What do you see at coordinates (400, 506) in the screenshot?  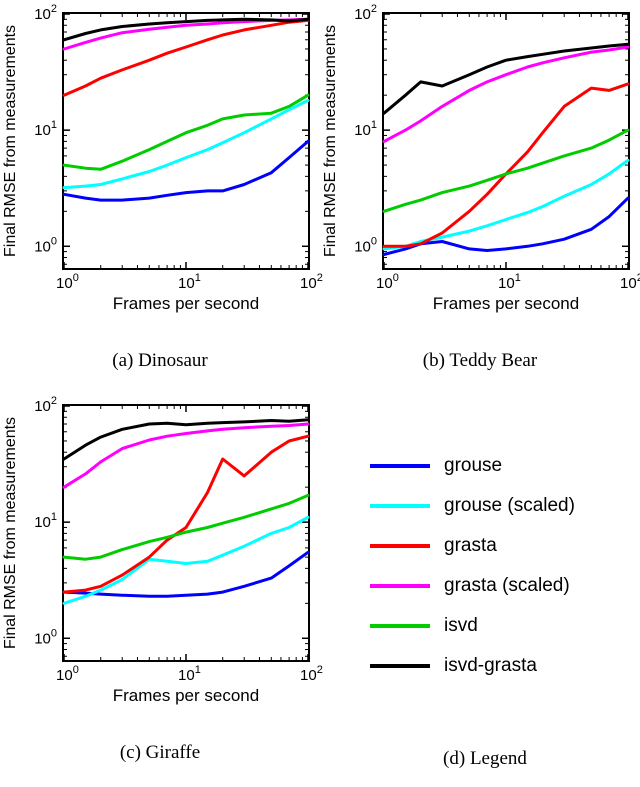 I see `legend-line-grouse-scaled` at bounding box center [400, 506].